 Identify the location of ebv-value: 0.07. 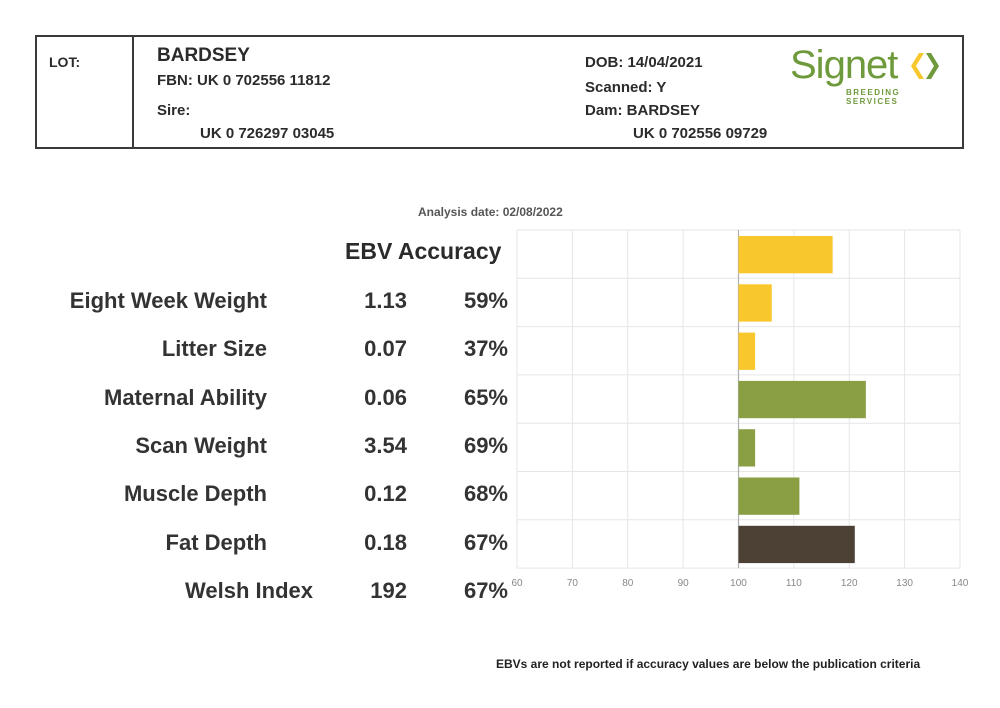
(385, 349).